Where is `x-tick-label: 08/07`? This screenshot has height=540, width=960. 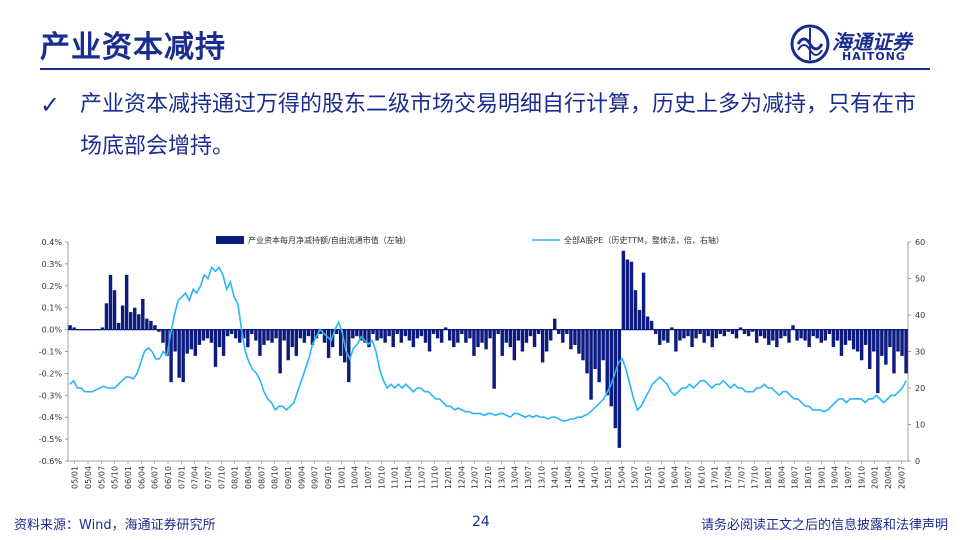 x-tick-label: 08/07 is located at coordinates (261, 477).